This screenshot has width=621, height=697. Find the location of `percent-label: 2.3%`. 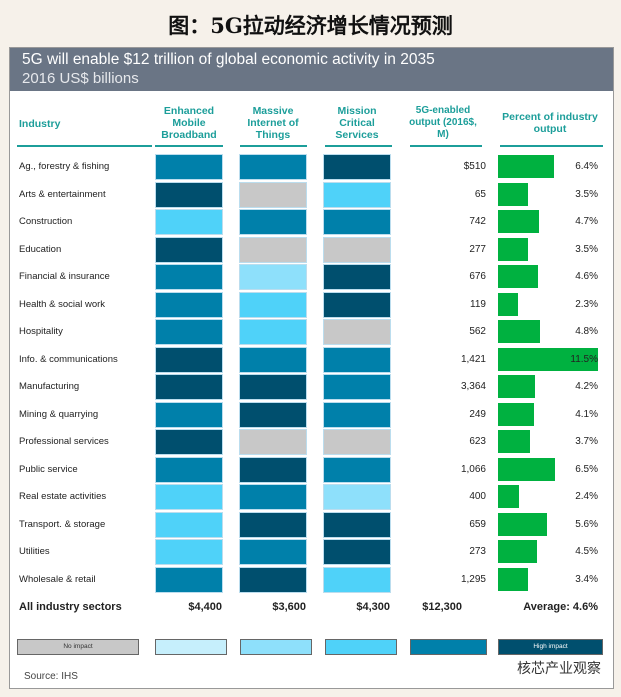

percent-label: 2.3% is located at coordinates (586, 304).